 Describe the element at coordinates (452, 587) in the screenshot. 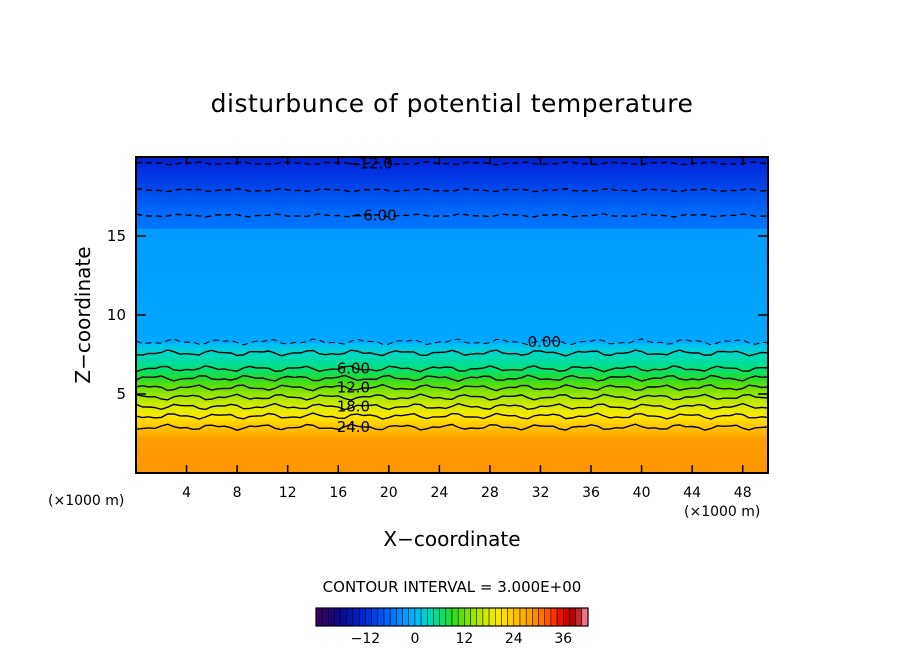

I see `contour-interval-text: CONTOUR INTERVAL = 3.000E+00` at that location.